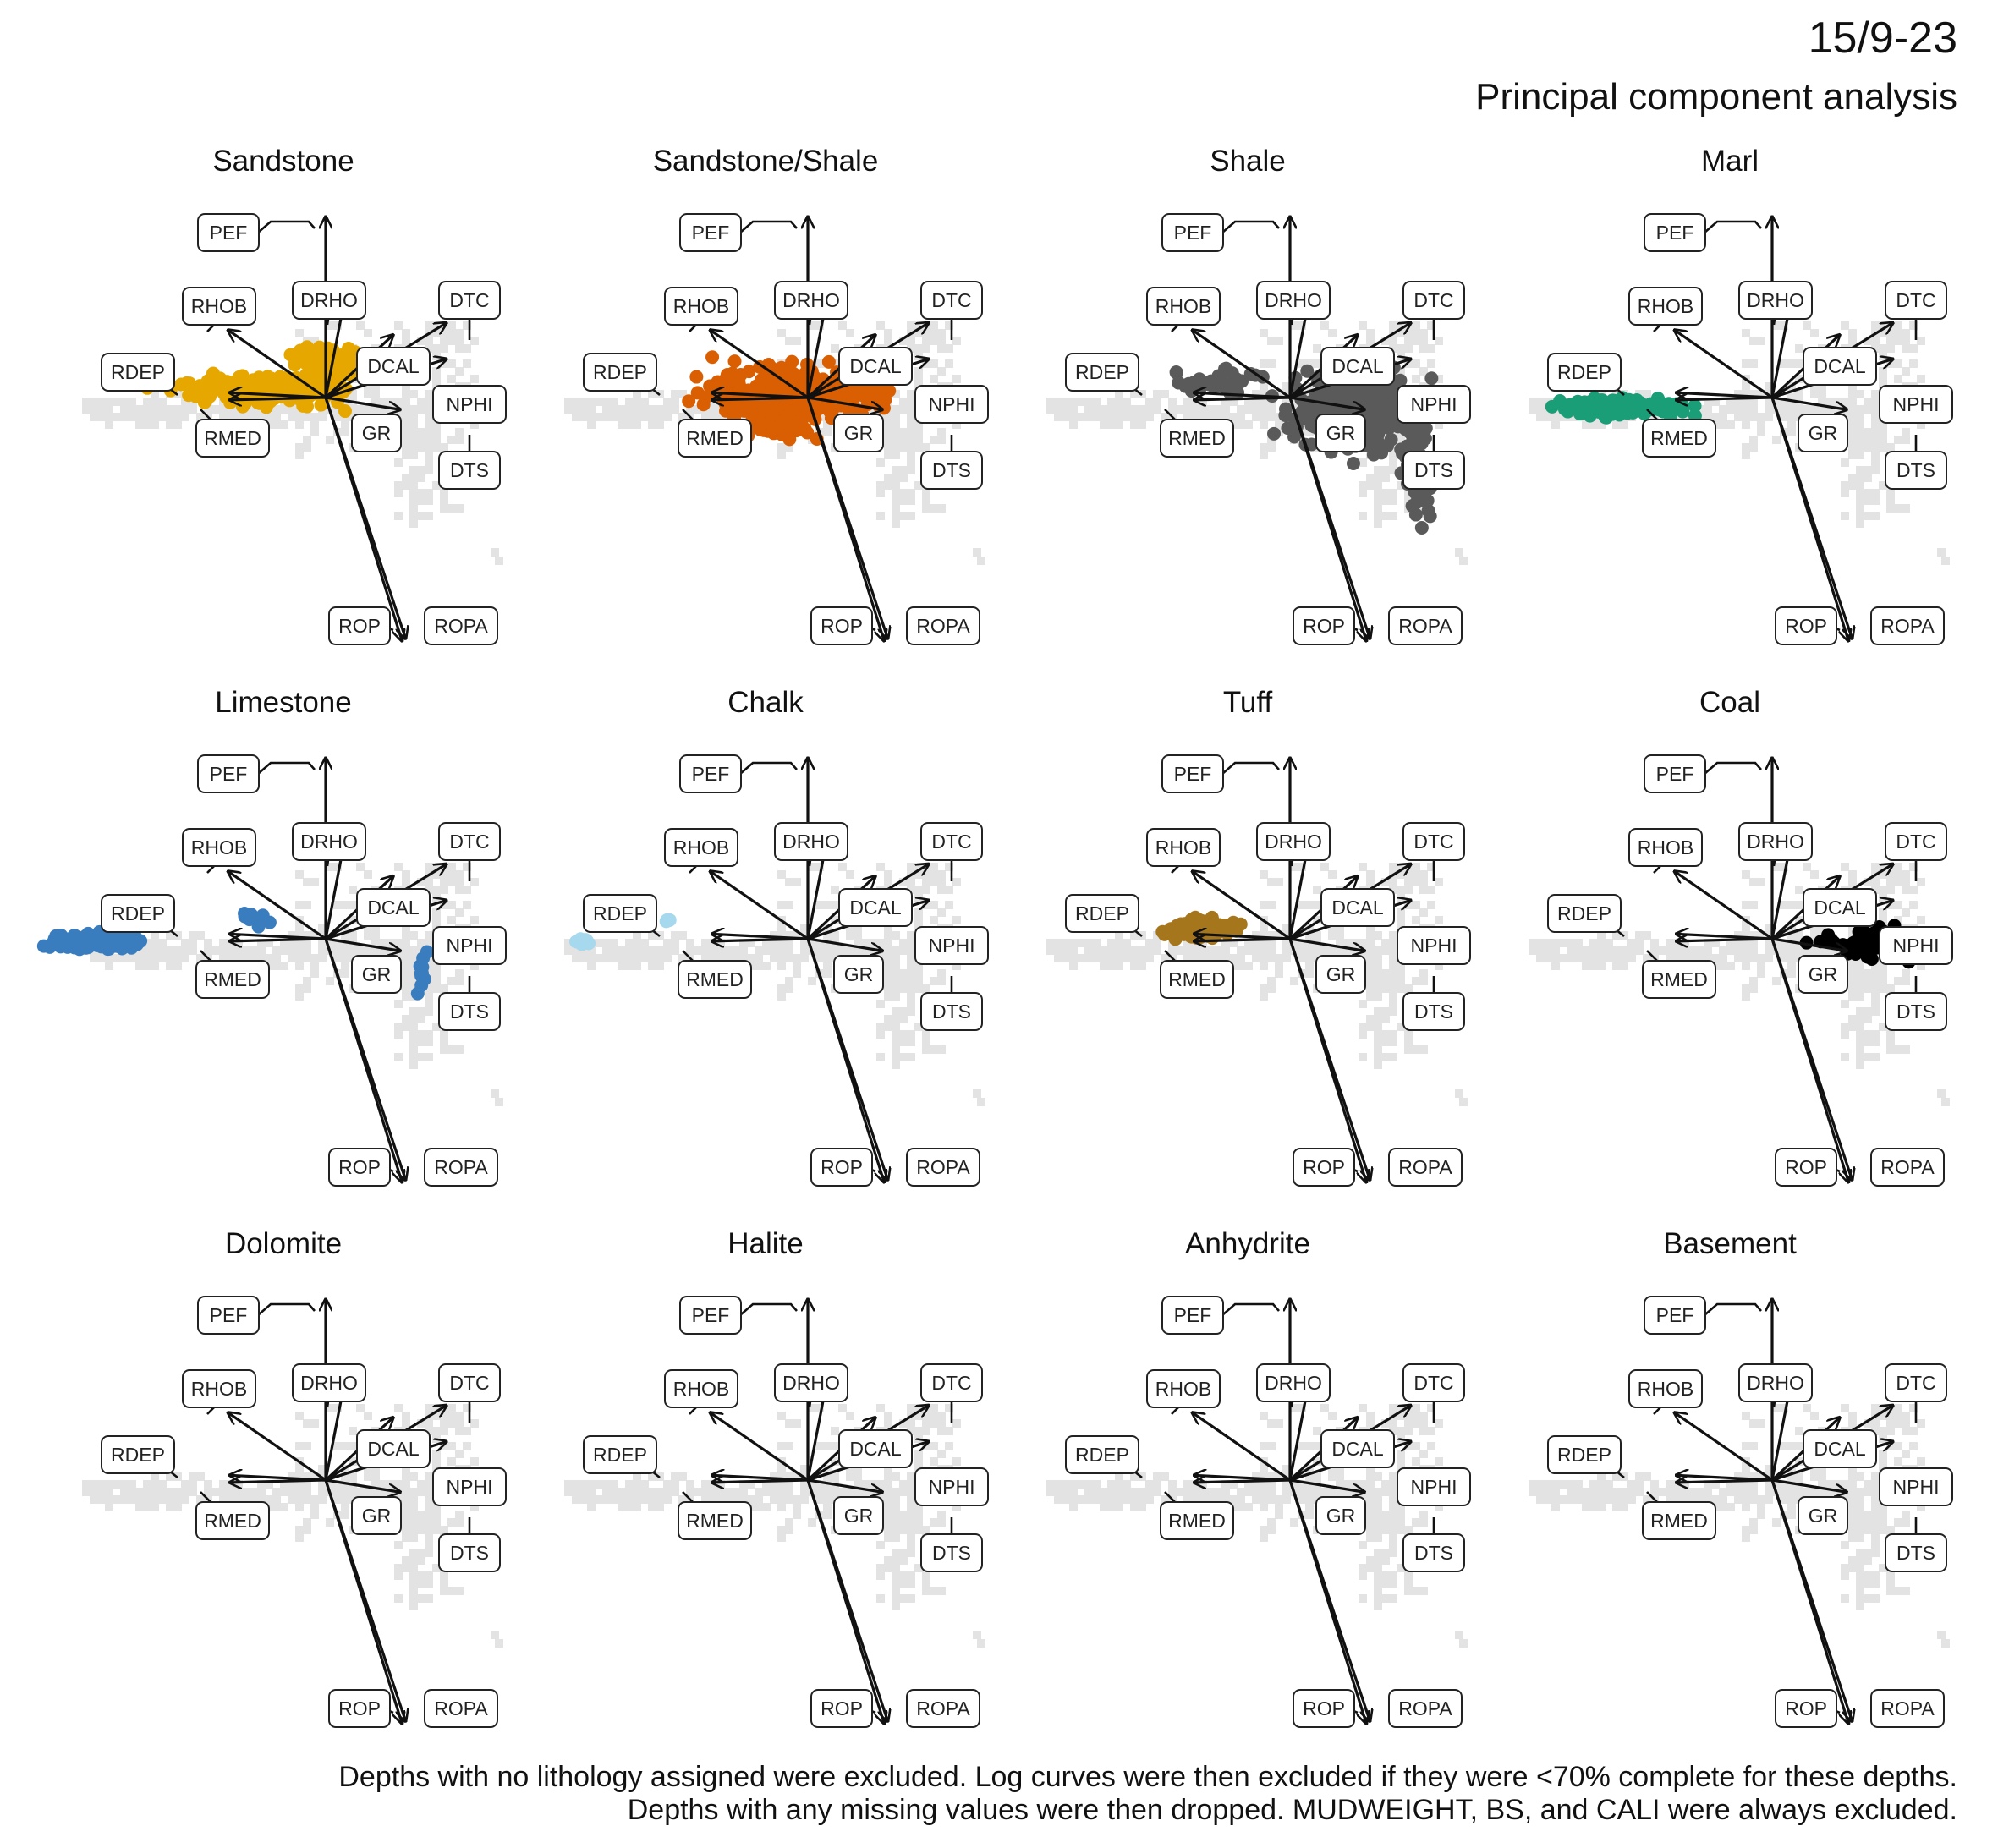  What do you see at coordinates (393, 907) in the screenshot?
I see `label-box-dcal` at bounding box center [393, 907].